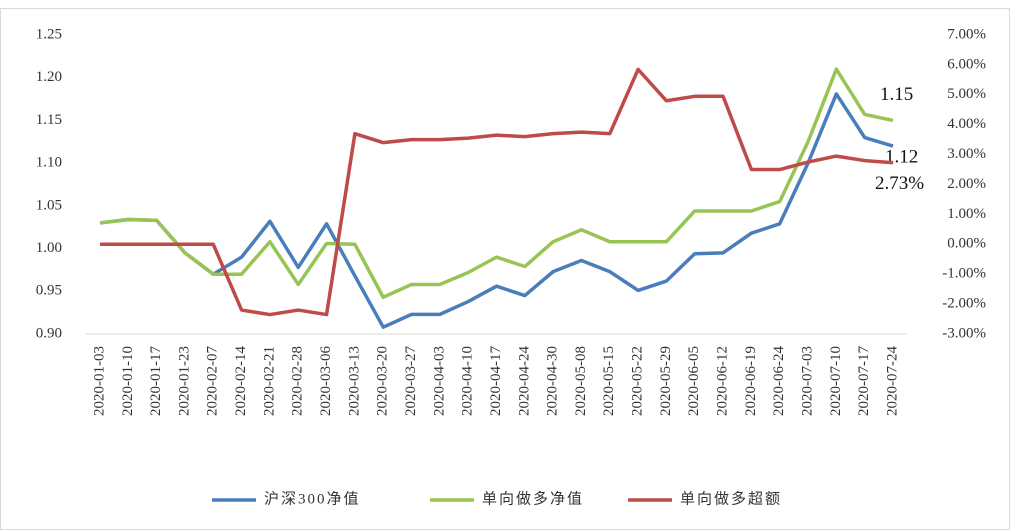 Image resolution: width=1011 pixels, height=531 pixels. I want to click on x-tick-label: 2020-02-28, so click(298, 381).